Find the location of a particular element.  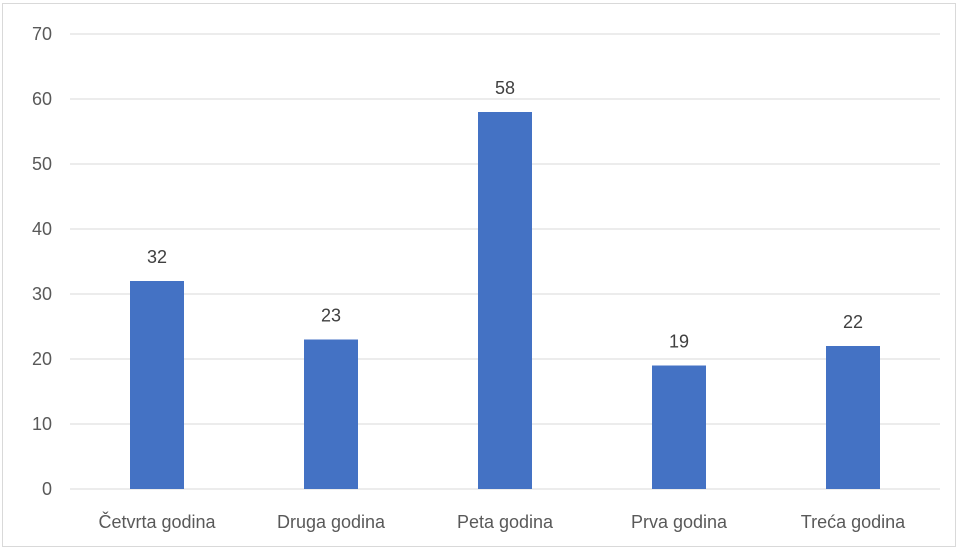

y-axis-tick-labels: 0 10 20 30 40 50 60 70 is located at coordinates (42, 261).